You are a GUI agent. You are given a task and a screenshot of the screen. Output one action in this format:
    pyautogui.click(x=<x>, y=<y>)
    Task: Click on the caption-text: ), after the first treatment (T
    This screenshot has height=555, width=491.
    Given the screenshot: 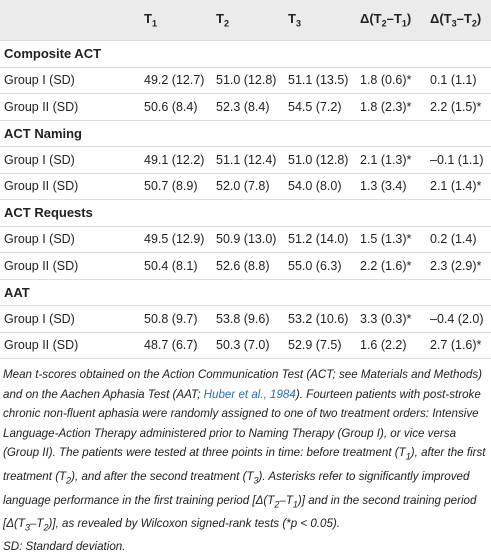 What is the action you would take?
    pyautogui.click(x=244, y=464)
    